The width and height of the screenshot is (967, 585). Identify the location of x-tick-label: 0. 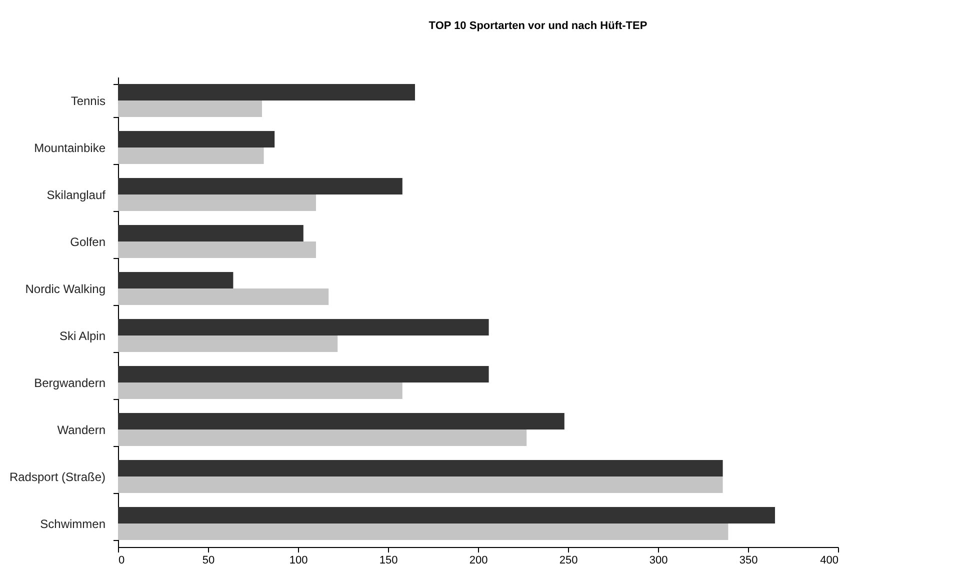
(121, 560).